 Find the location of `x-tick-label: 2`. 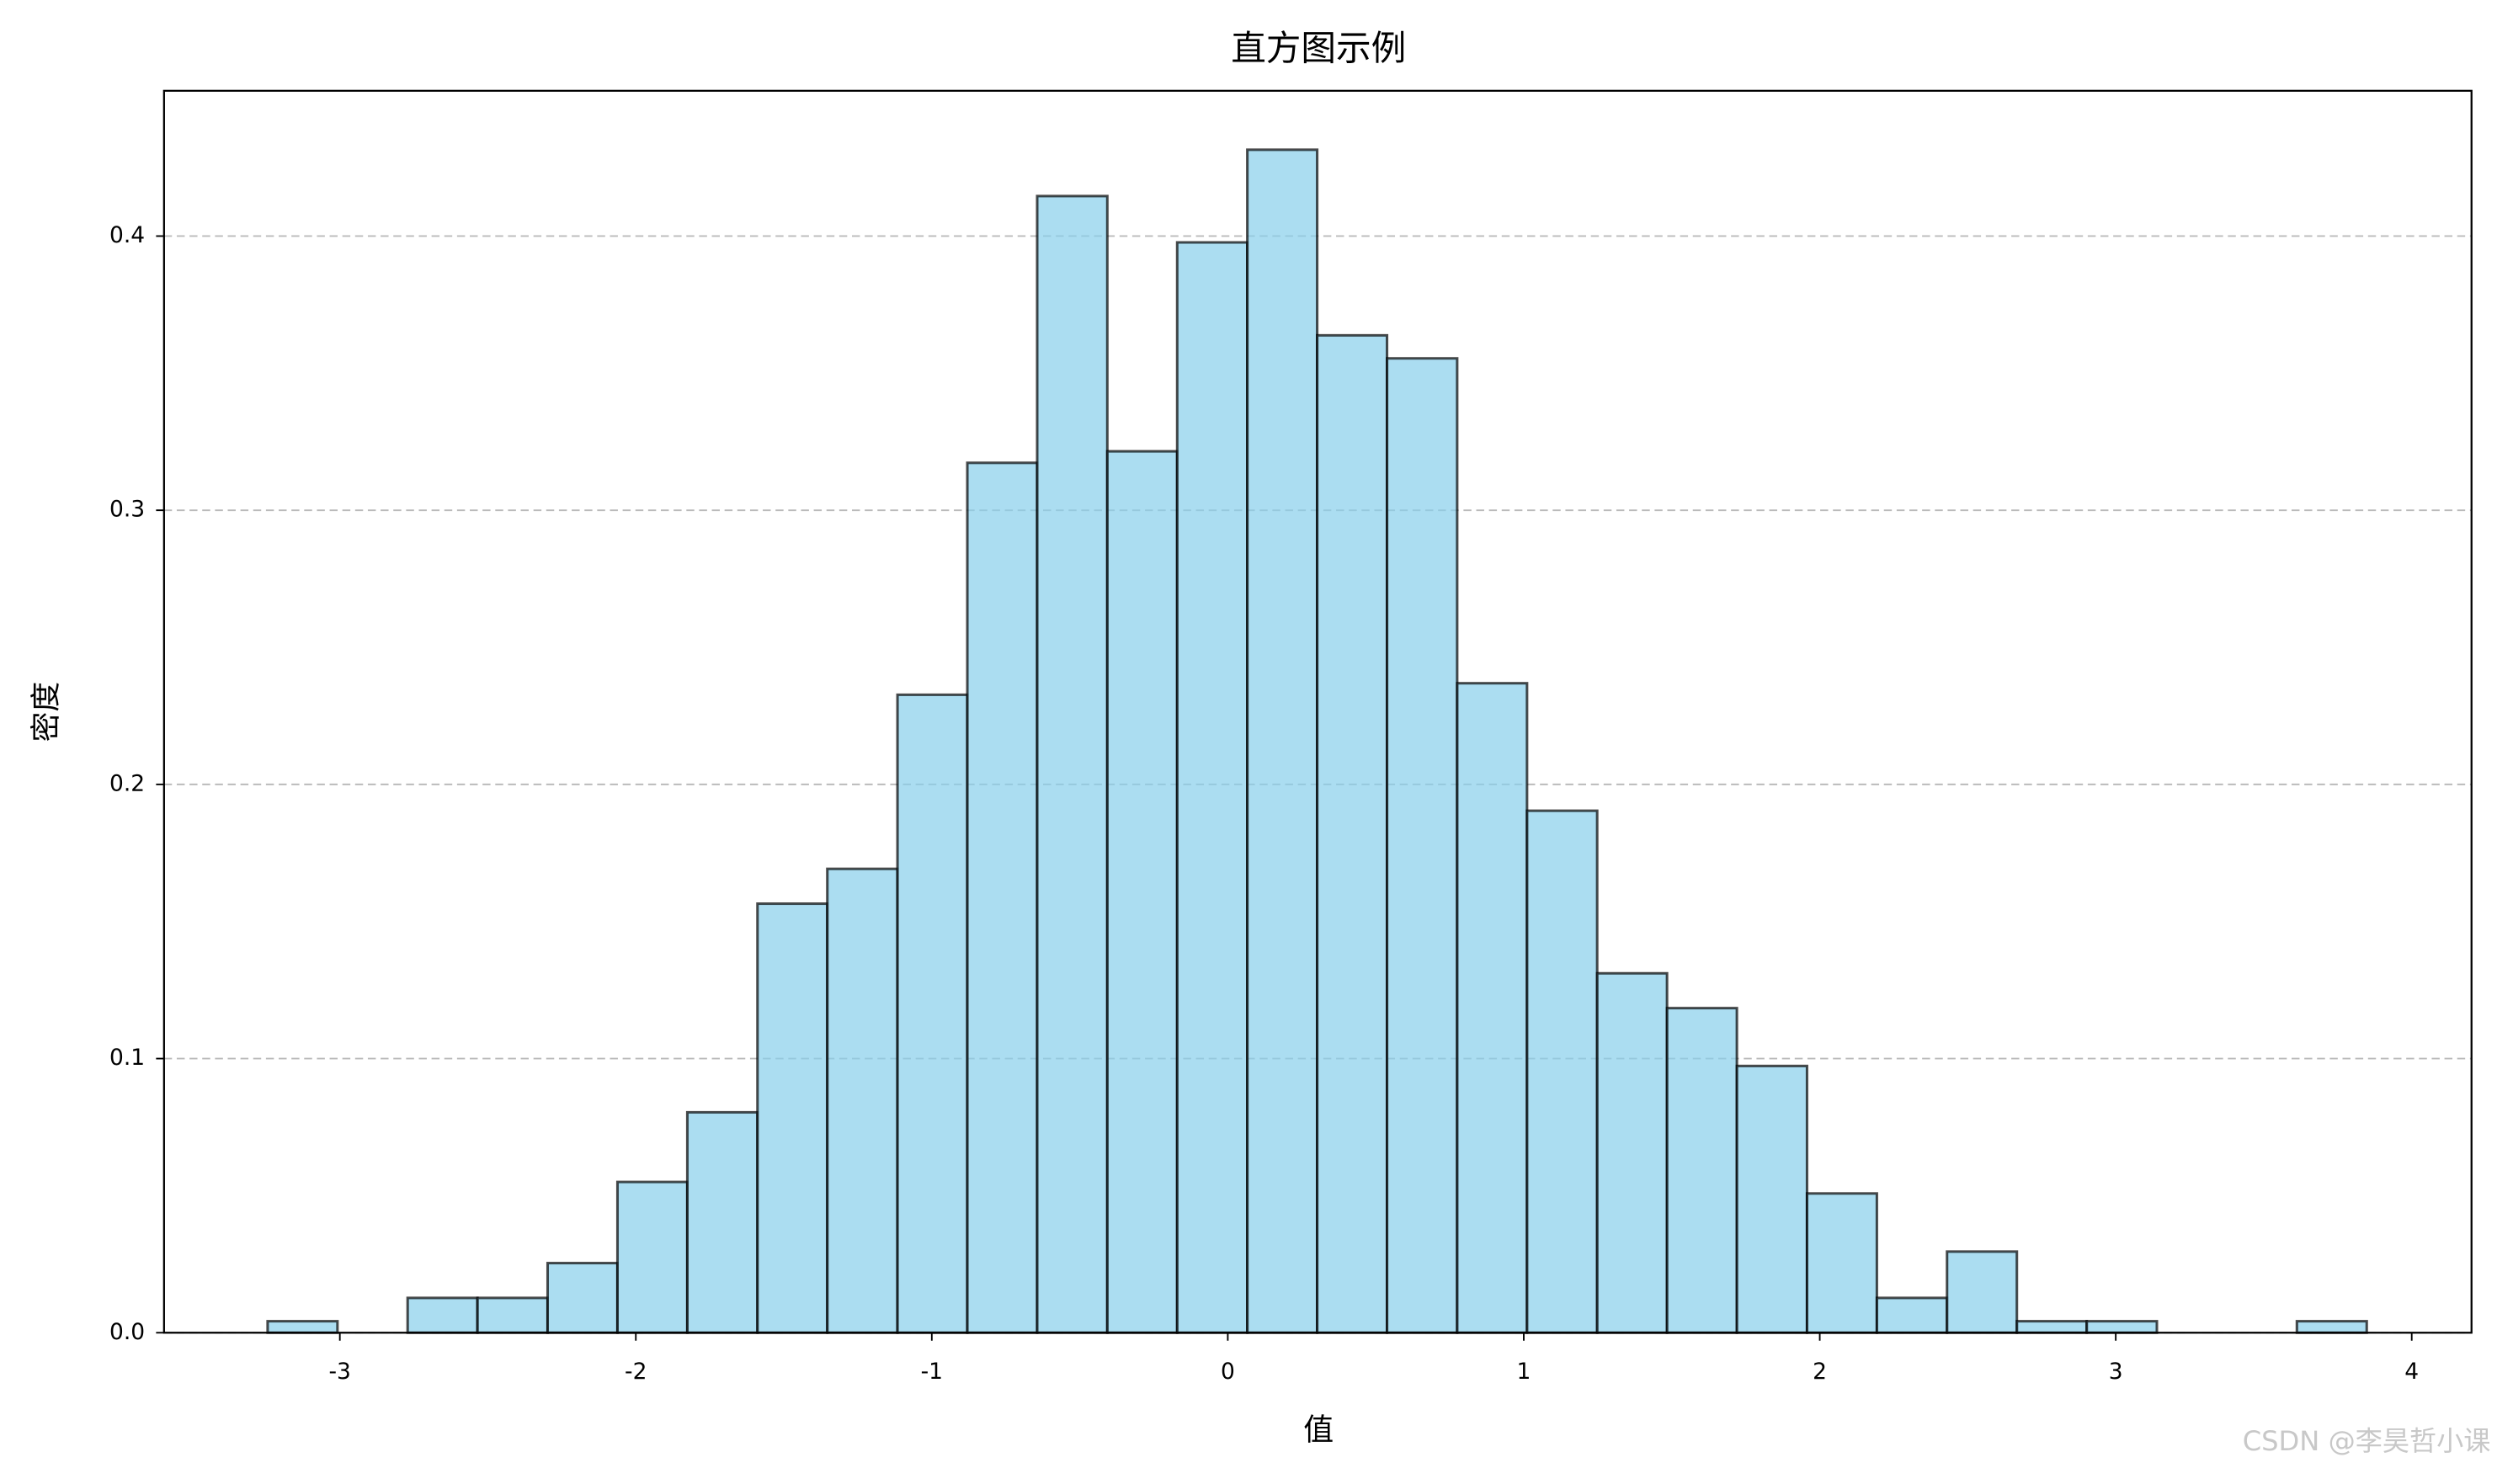

x-tick-label: 2 is located at coordinates (1820, 1372).